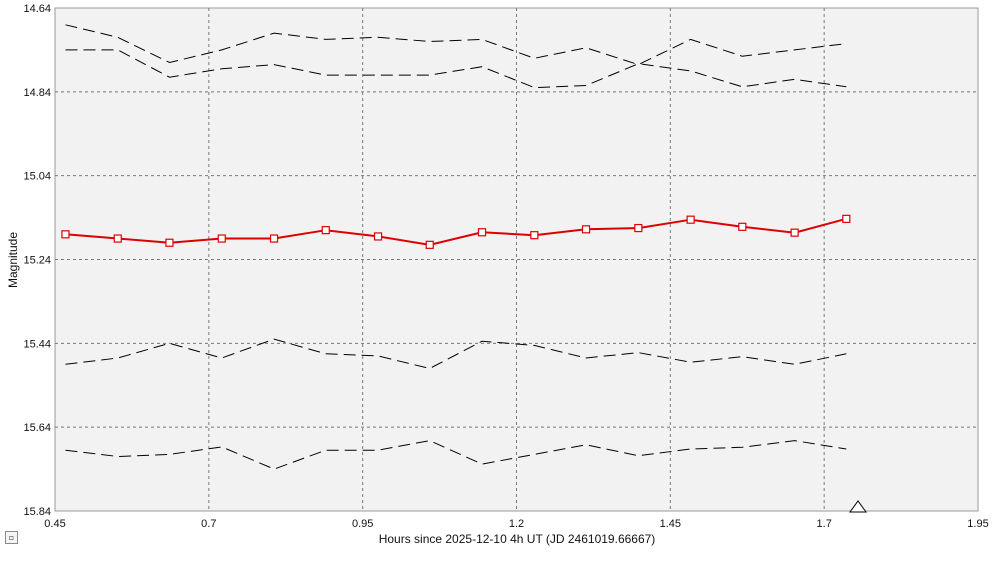 This screenshot has height=563, width=1002. Describe the element at coordinates (824, 524) in the screenshot. I see `x-tick-label: 1.7` at that location.